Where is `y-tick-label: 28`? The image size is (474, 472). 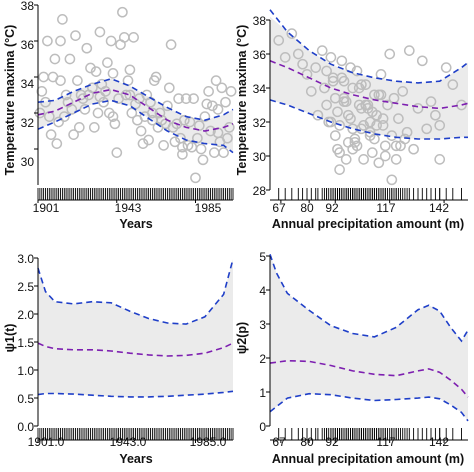
y-tick-label: 28 is located at coordinates (260, 191).